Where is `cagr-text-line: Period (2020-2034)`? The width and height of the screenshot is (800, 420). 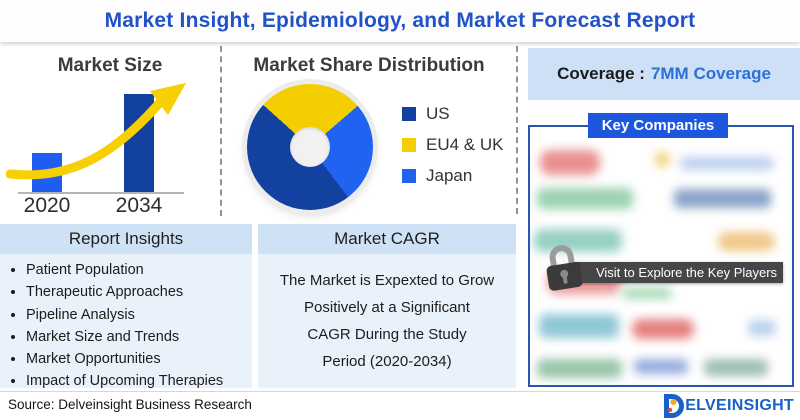
cagr-text-line: Period (2020-2034) is located at coordinates (387, 361).